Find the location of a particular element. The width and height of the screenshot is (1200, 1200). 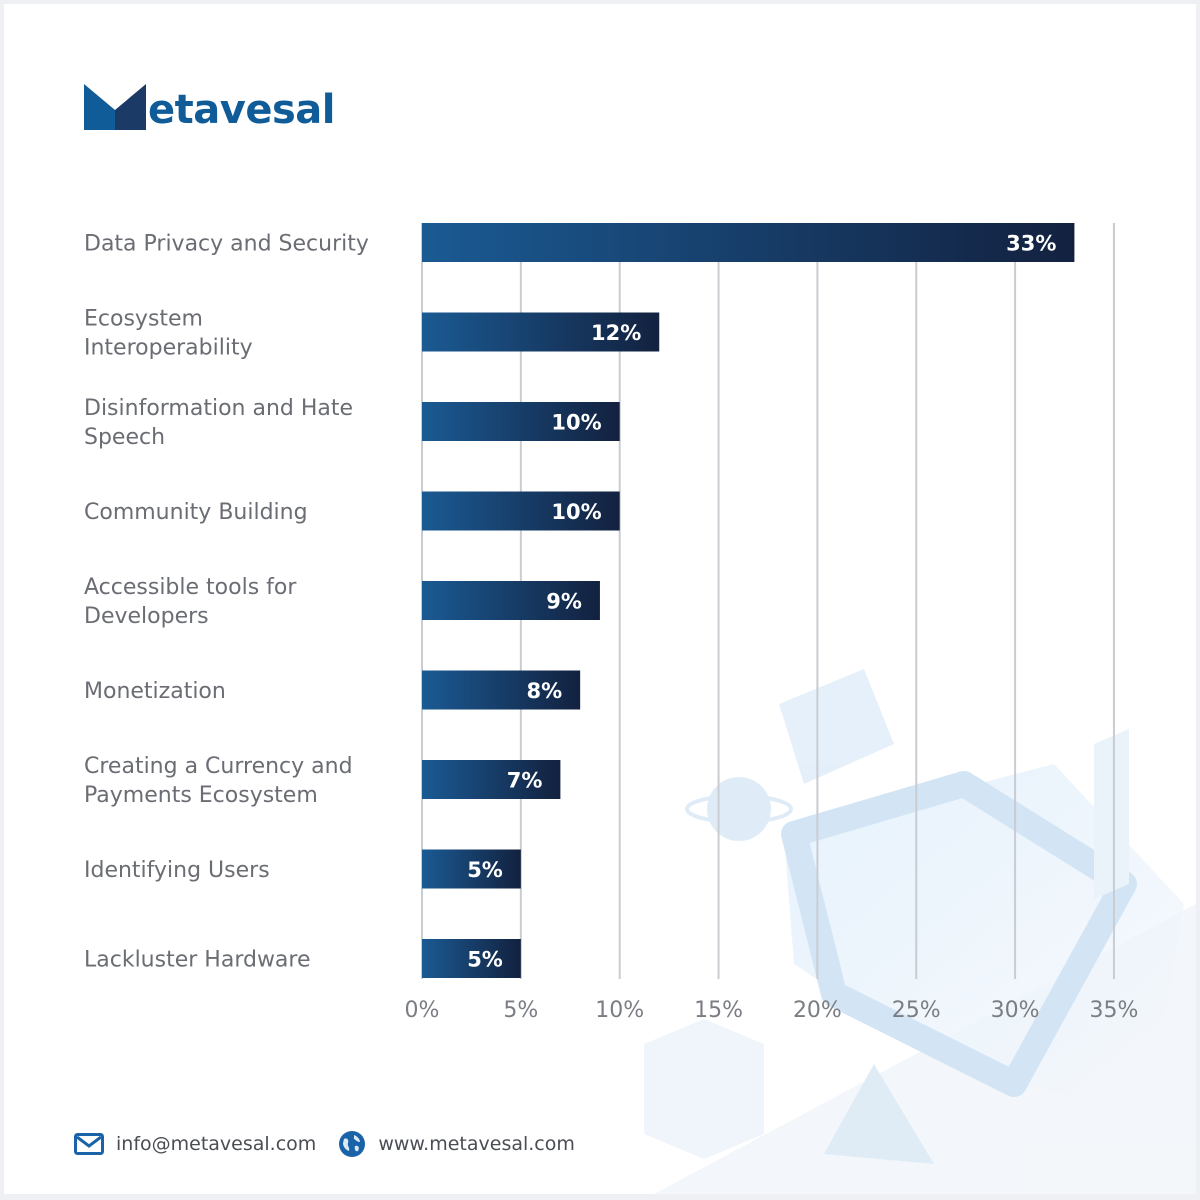

x-tick-label: 30% is located at coordinates (1015, 1010).